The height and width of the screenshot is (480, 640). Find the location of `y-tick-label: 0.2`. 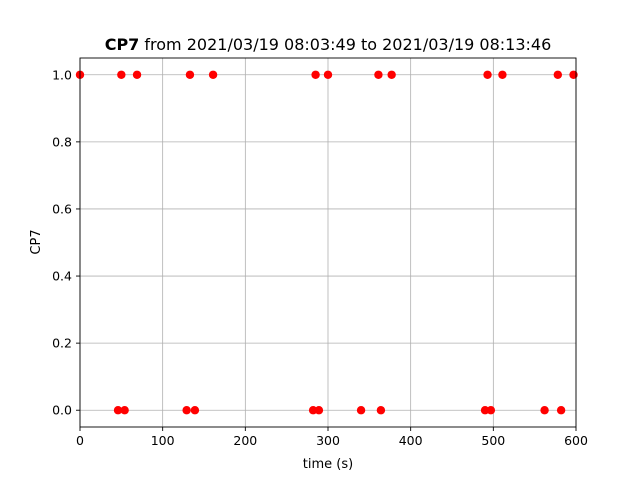

y-tick-label: 0.2 is located at coordinates (62, 343).